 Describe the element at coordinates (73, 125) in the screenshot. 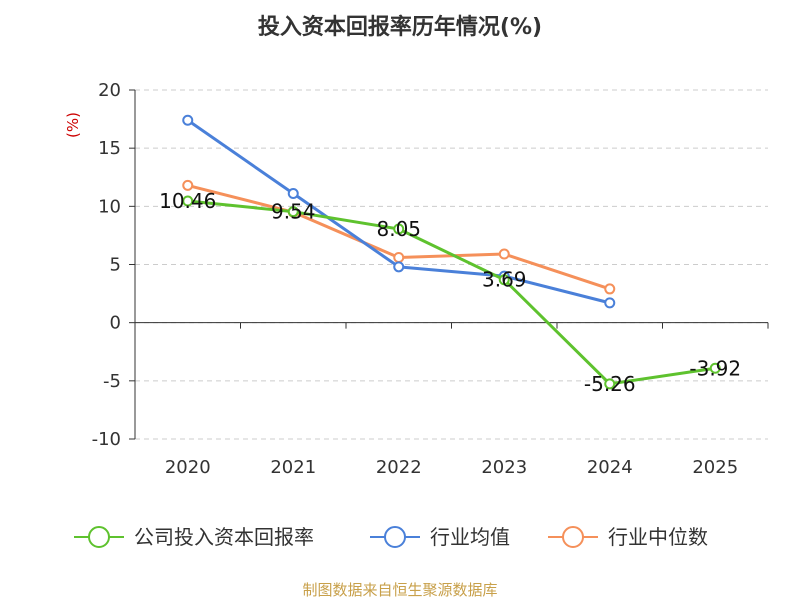

I see `y-axis-unit-label: (%)` at that location.